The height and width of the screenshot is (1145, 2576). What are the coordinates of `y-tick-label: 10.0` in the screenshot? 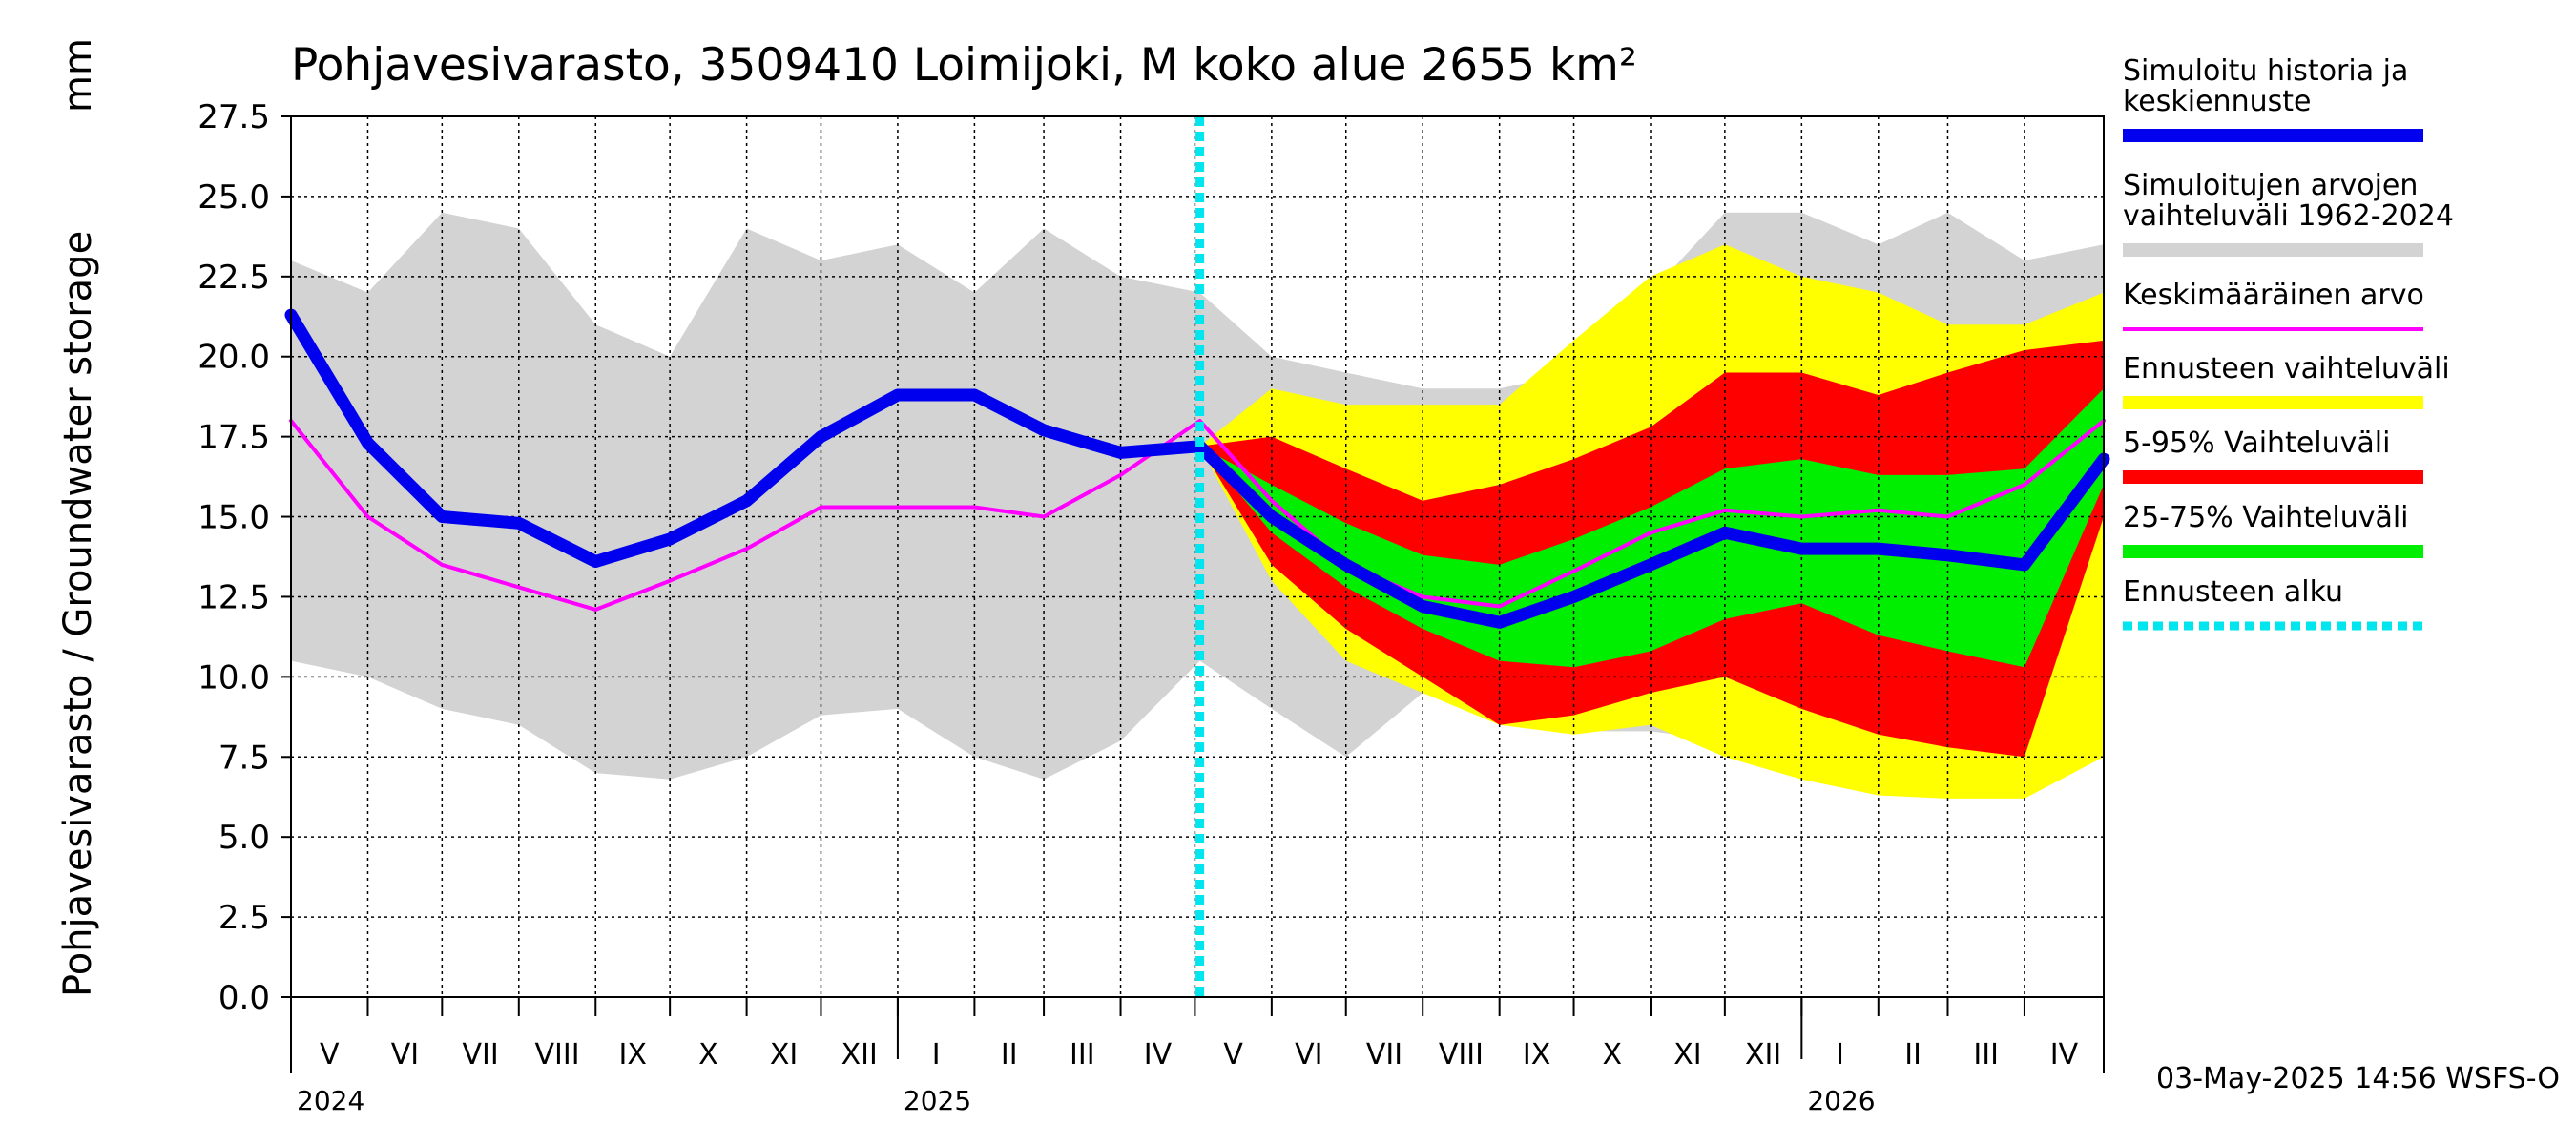 It's located at (233, 678).